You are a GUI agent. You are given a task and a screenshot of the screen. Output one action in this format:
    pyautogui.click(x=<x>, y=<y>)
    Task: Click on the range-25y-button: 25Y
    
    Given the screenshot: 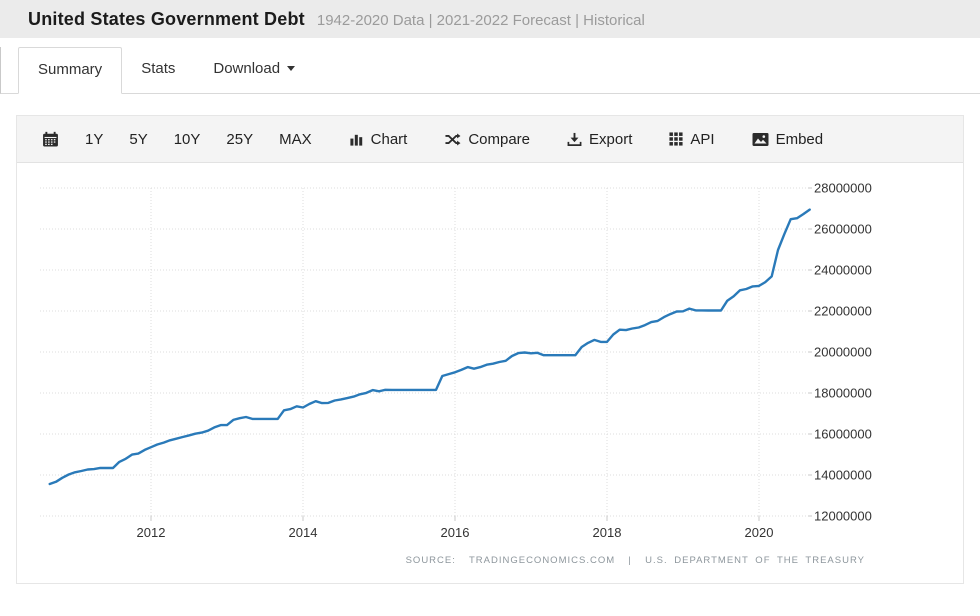 What is the action you would take?
    pyautogui.click(x=239, y=139)
    